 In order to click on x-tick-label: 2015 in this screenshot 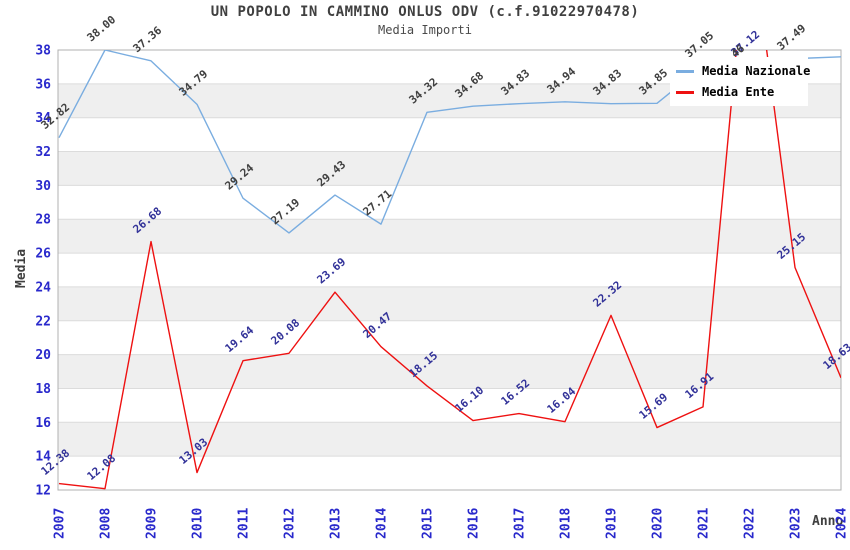, I will do `click(428, 523)`.